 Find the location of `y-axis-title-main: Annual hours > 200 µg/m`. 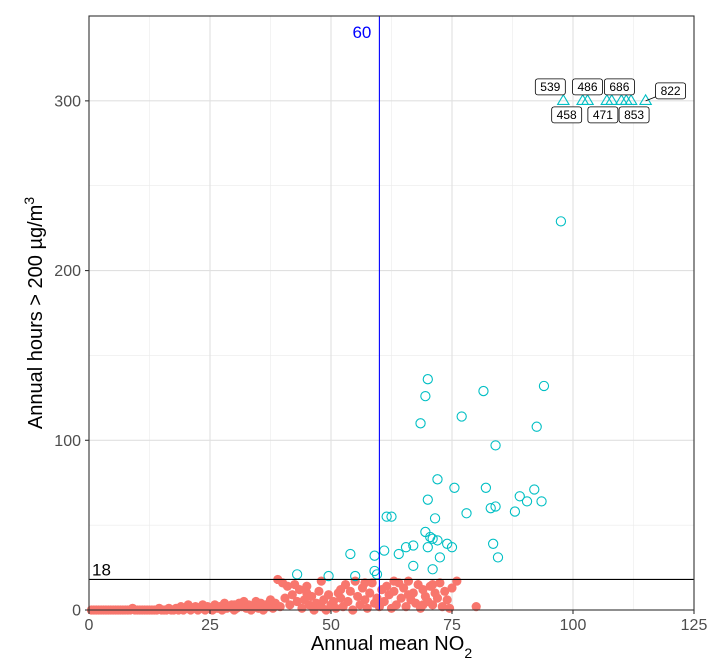

y-axis-title-main: Annual hours > 200 µg/m is located at coordinates (36, 317).